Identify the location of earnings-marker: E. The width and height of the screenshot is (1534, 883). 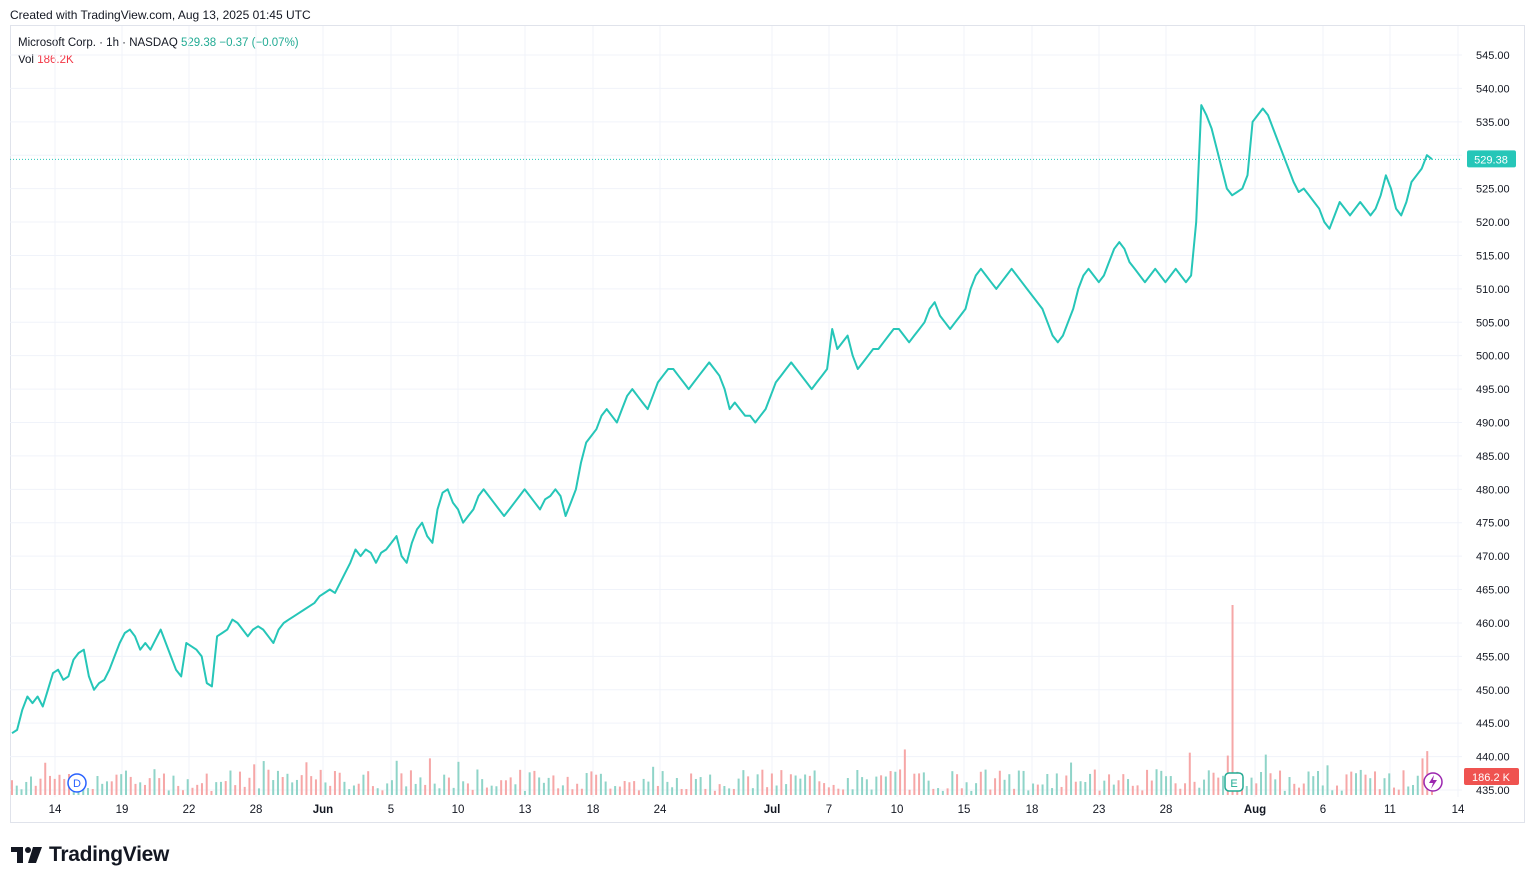
(1234, 782).